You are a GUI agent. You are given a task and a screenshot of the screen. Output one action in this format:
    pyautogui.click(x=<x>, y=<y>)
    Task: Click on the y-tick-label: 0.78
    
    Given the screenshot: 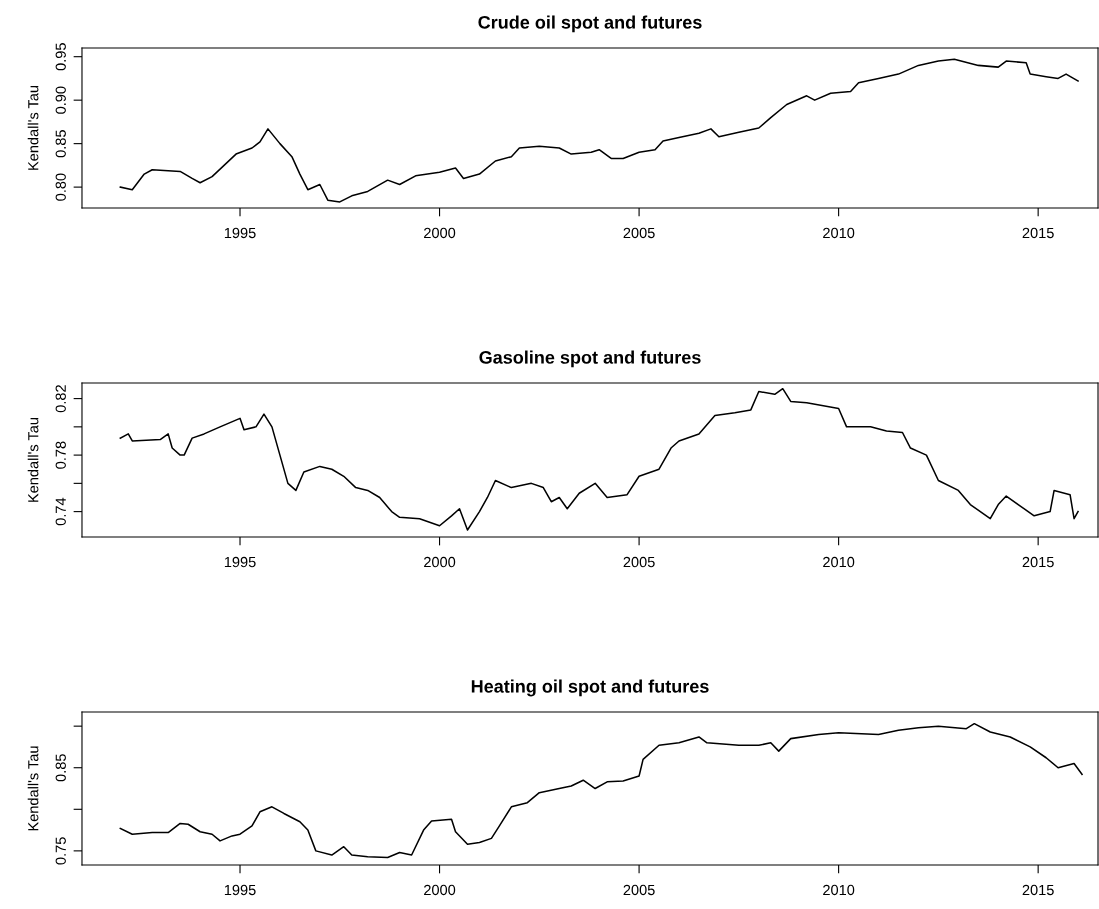 What is the action you would take?
    pyautogui.click(x=60, y=455)
    